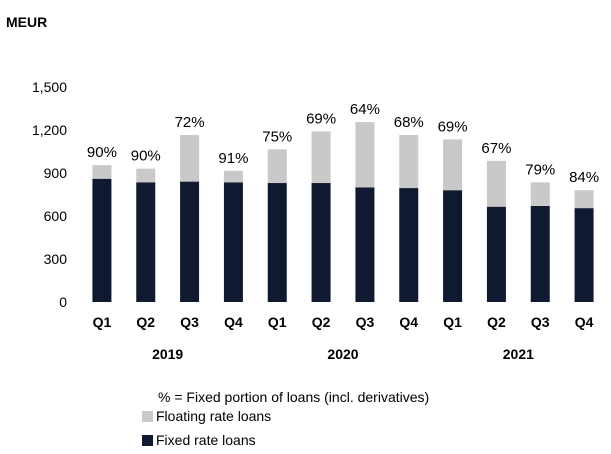 The image size is (611, 454). I want to click on y-tick-label: 1,500, so click(49, 87).